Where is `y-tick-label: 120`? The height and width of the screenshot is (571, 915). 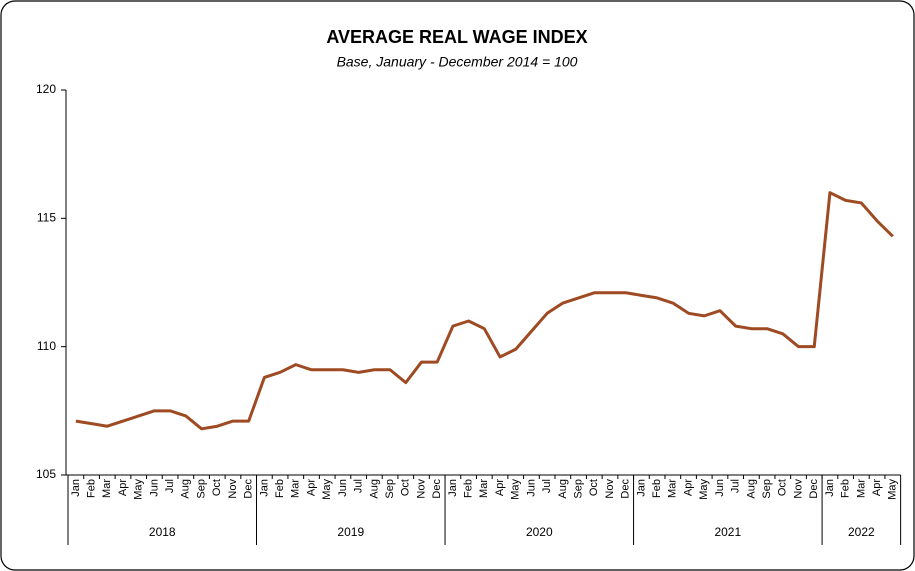
y-tick-label: 120 is located at coordinates (46, 89).